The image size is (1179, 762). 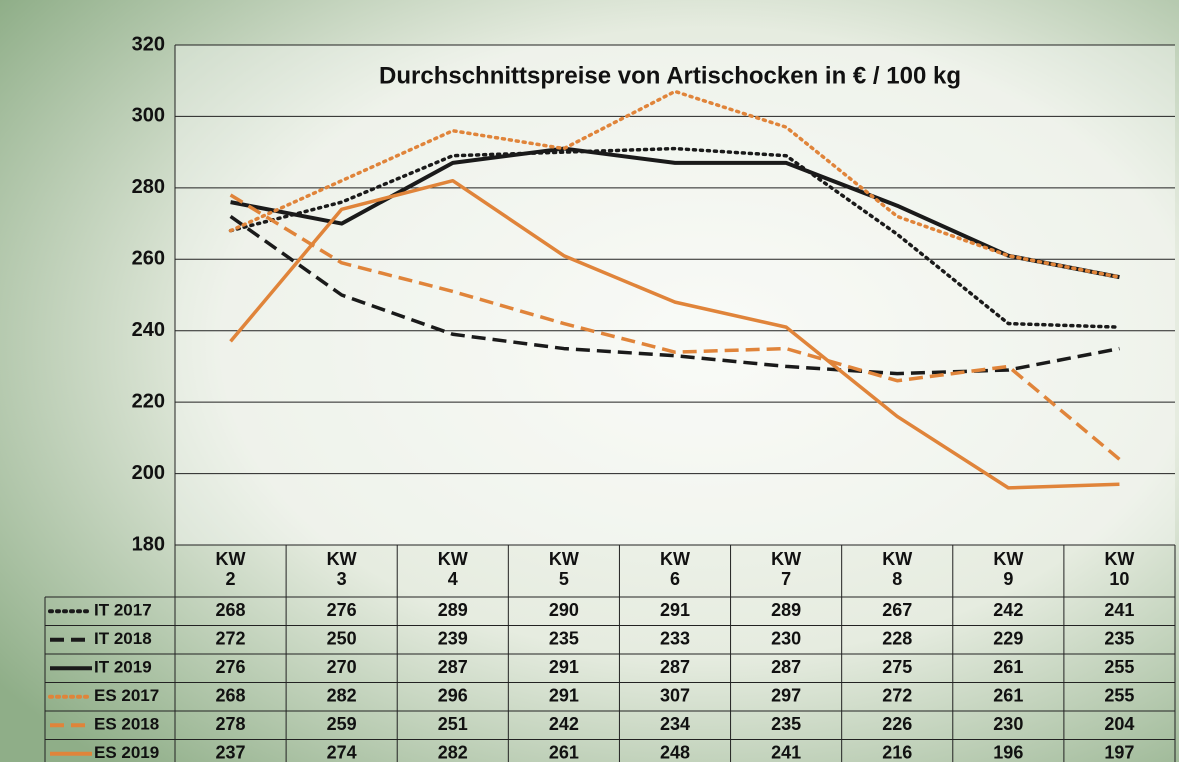 What do you see at coordinates (126, 695) in the screenshot?
I see `legend-label: ES 2017` at bounding box center [126, 695].